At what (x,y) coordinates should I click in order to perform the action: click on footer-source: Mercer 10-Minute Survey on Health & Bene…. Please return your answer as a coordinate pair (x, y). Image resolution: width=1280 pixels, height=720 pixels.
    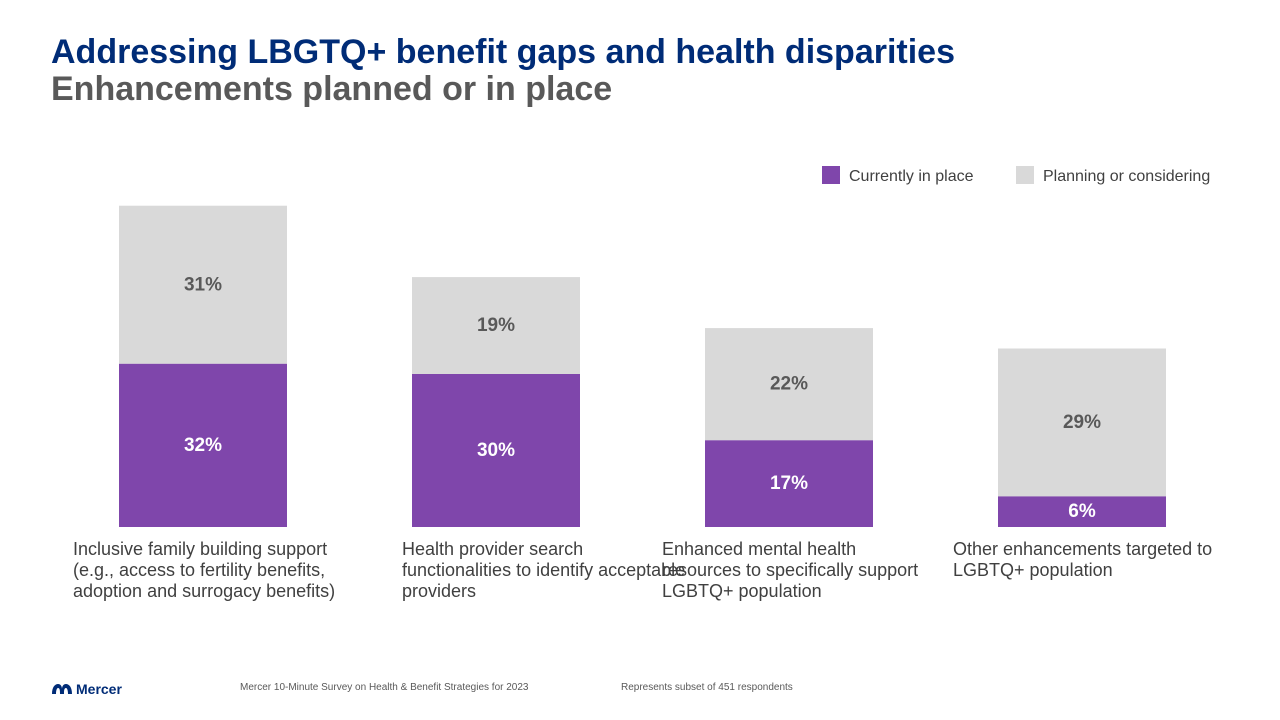
    Looking at the image, I should click on (384, 687).